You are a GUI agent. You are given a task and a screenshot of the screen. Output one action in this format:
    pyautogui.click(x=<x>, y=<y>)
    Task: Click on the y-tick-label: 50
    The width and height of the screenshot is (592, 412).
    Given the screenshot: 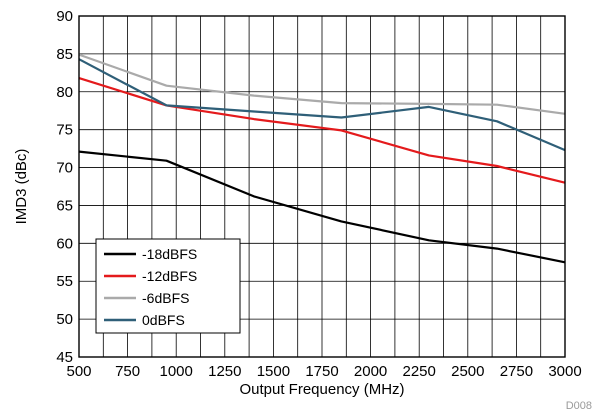 What is the action you would take?
    pyautogui.click(x=64, y=319)
    